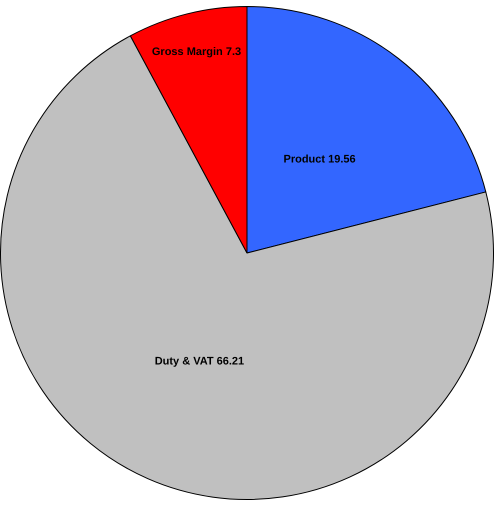 The image size is (494, 506). What do you see at coordinates (230, 361) in the screenshot?
I see `data-label: 66.21` at bounding box center [230, 361].